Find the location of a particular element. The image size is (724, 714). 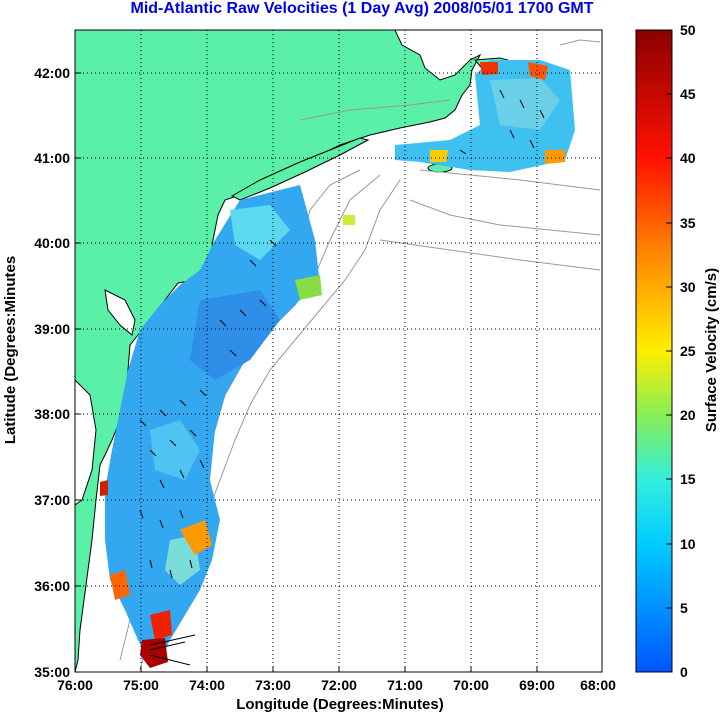

y-tick-label: 42:00 is located at coordinates (52, 73).